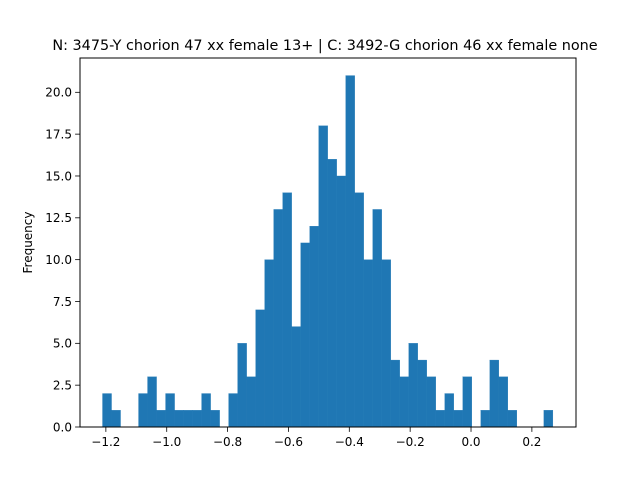 The height and width of the screenshot is (484, 640). What do you see at coordinates (288, 442) in the screenshot?
I see `x-tick-label: −0.6` at bounding box center [288, 442].